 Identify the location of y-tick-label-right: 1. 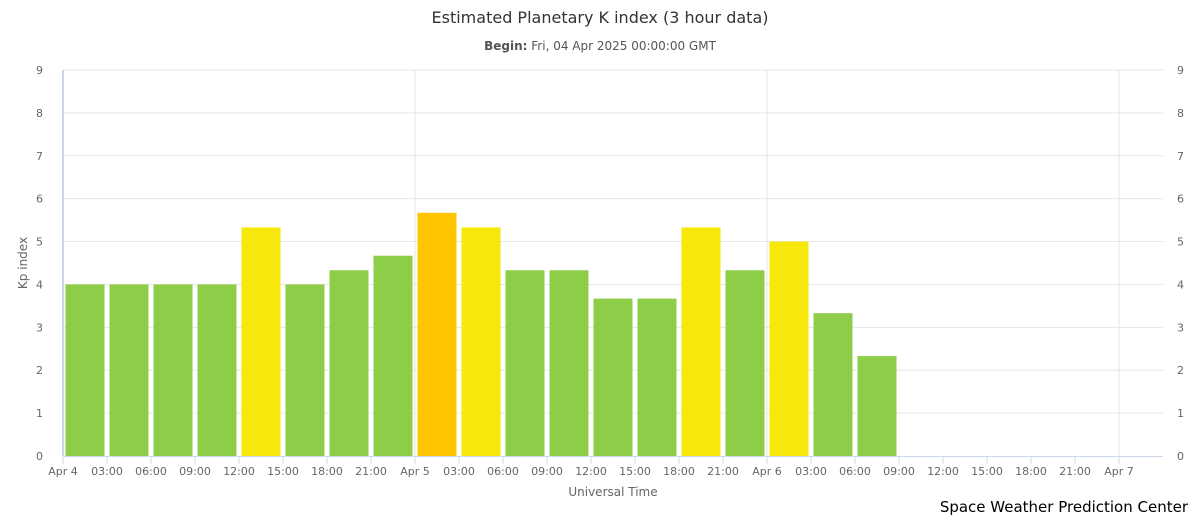
(1180, 413).